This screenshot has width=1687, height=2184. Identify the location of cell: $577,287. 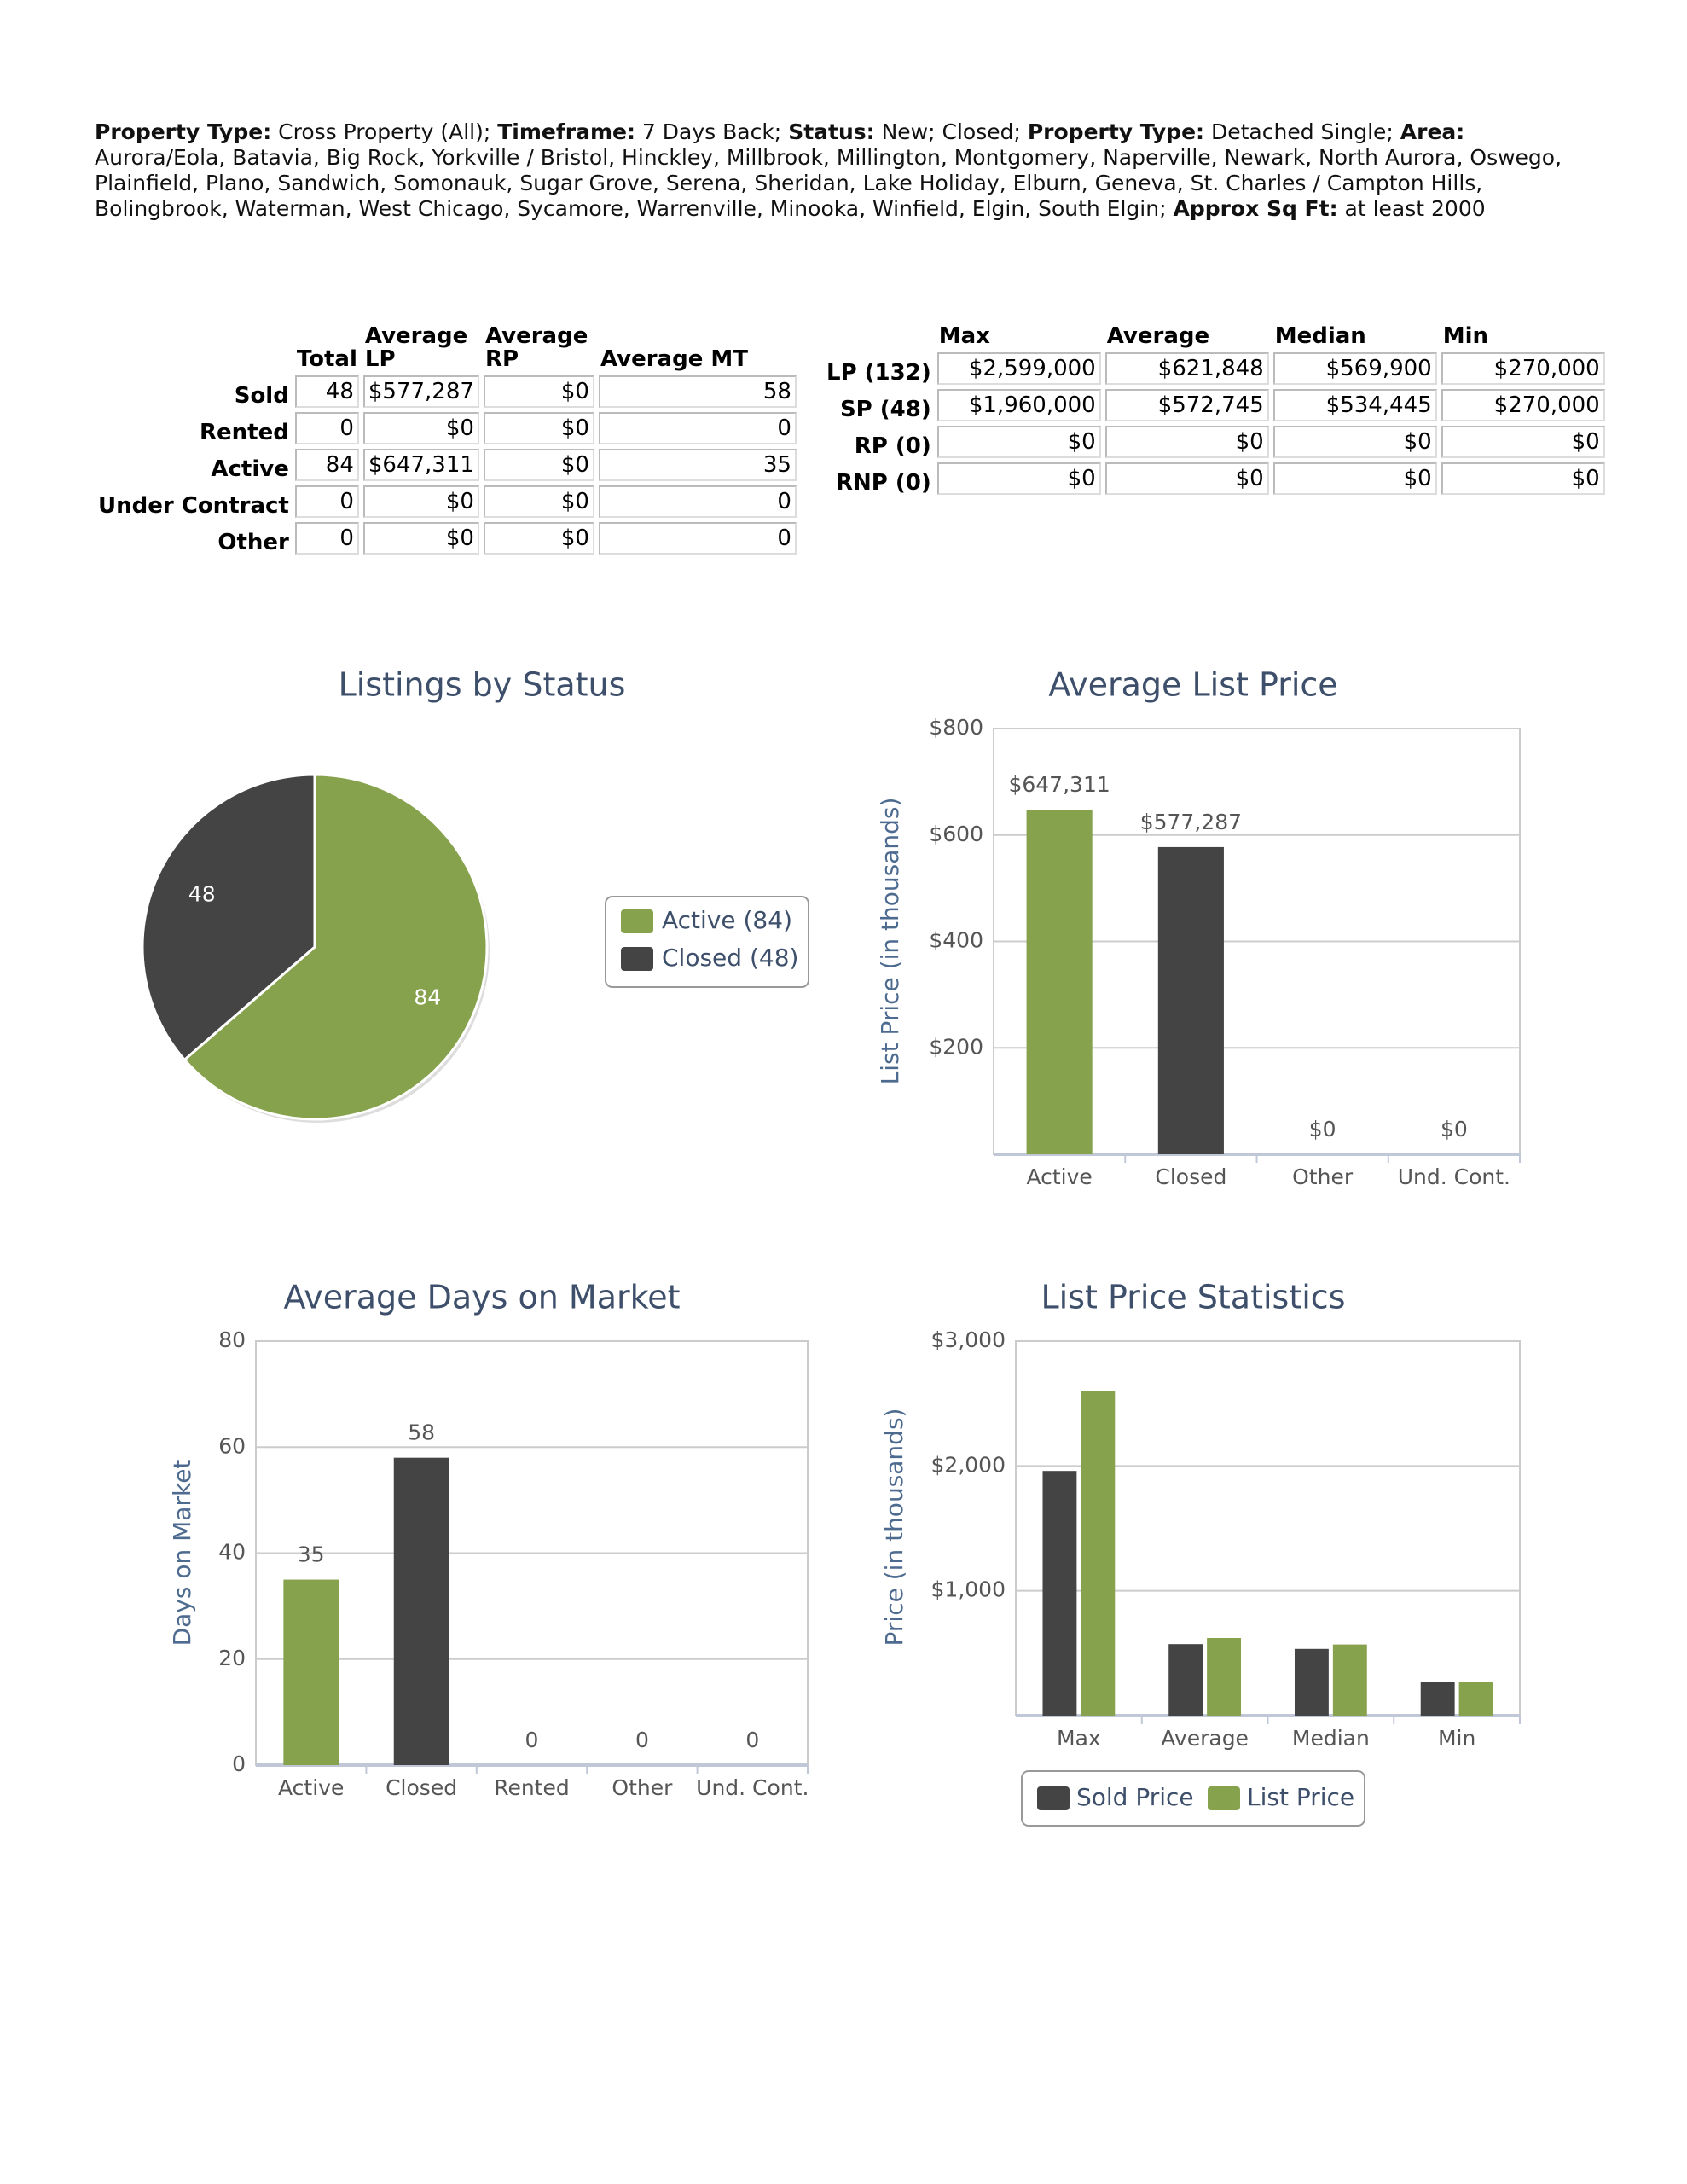
(421, 391).